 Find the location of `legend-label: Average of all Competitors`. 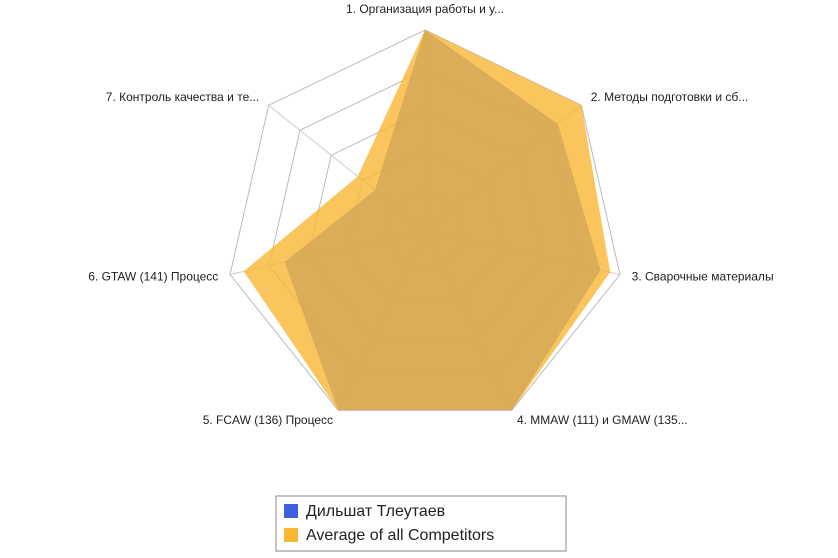

legend-label: Average of all Competitors is located at coordinates (400, 535).